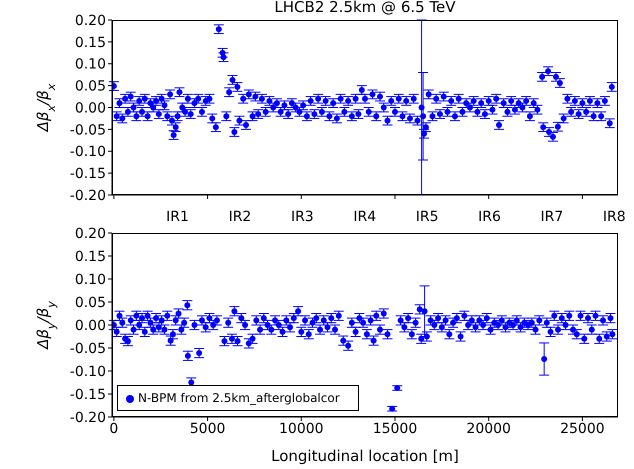  What do you see at coordinates (364, 217) in the screenshot?
I see `text: IR4` at bounding box center [364, 217].